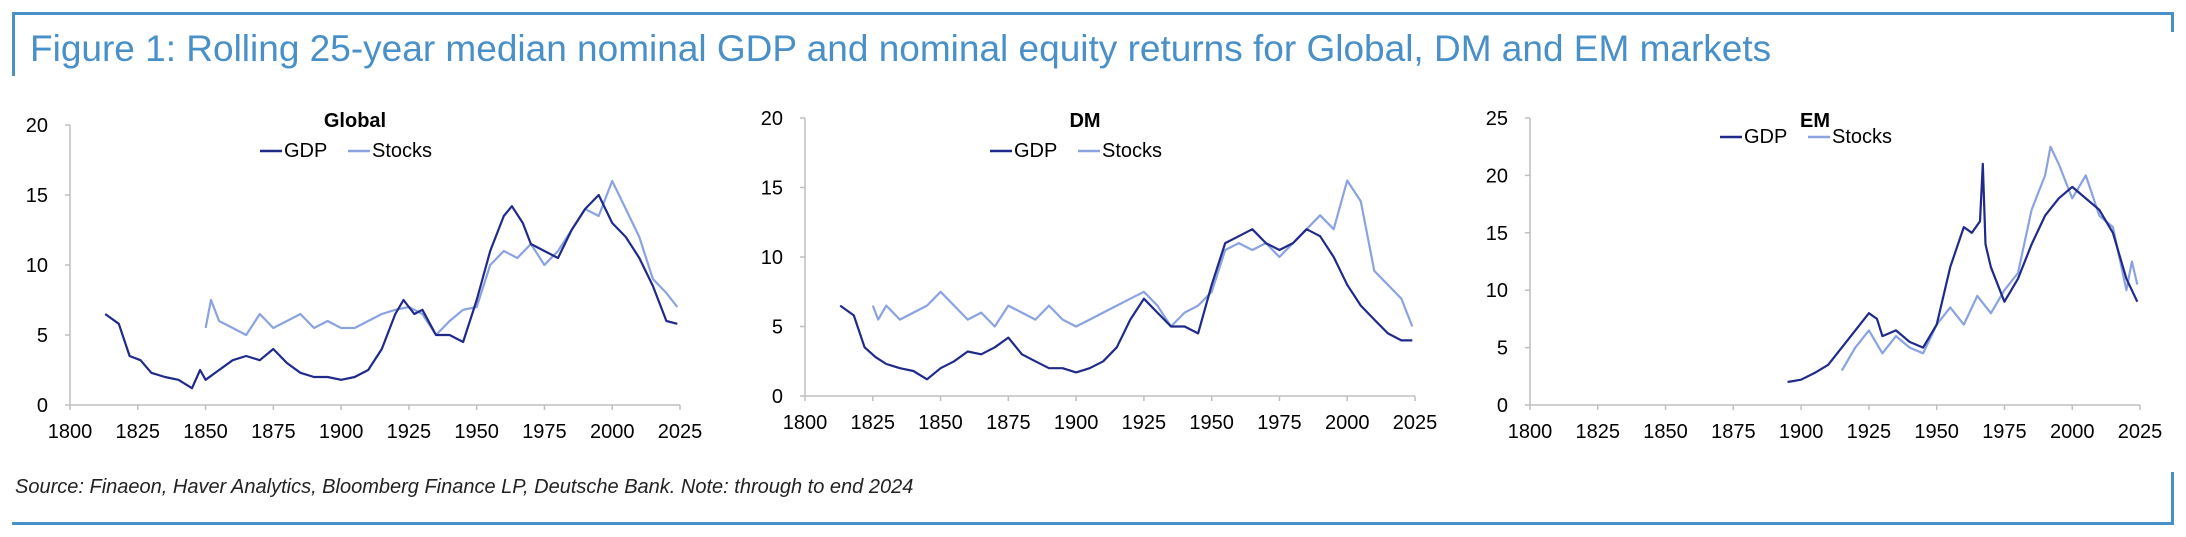  I want to click on frame-bottom-border, so click(1093, 523).